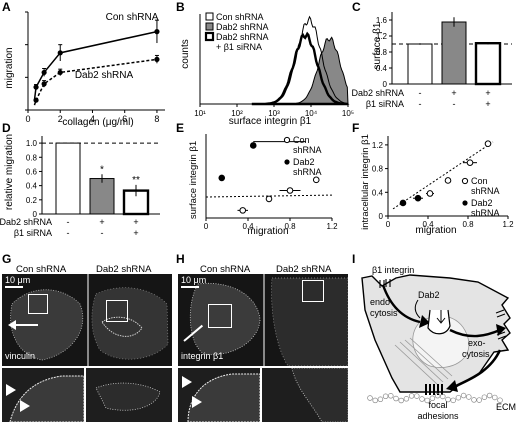 This screenshot has width=520, height=428. What do you see at coordinates (485, 213) in the screenshot?
I see `panel-f-legend-label: shRNA` at bounding box center [485, 213].